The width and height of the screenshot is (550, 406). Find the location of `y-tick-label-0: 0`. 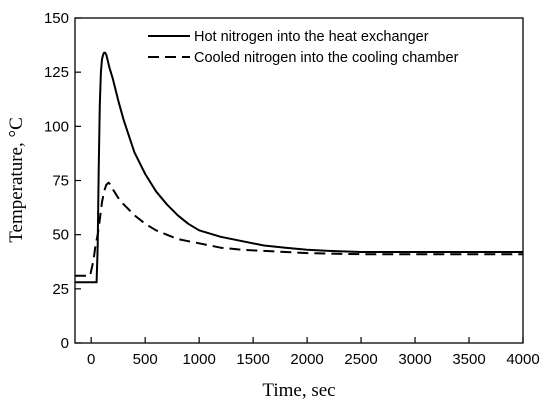

y-tick-label-0: 0 is located at coordinates (65, 343).